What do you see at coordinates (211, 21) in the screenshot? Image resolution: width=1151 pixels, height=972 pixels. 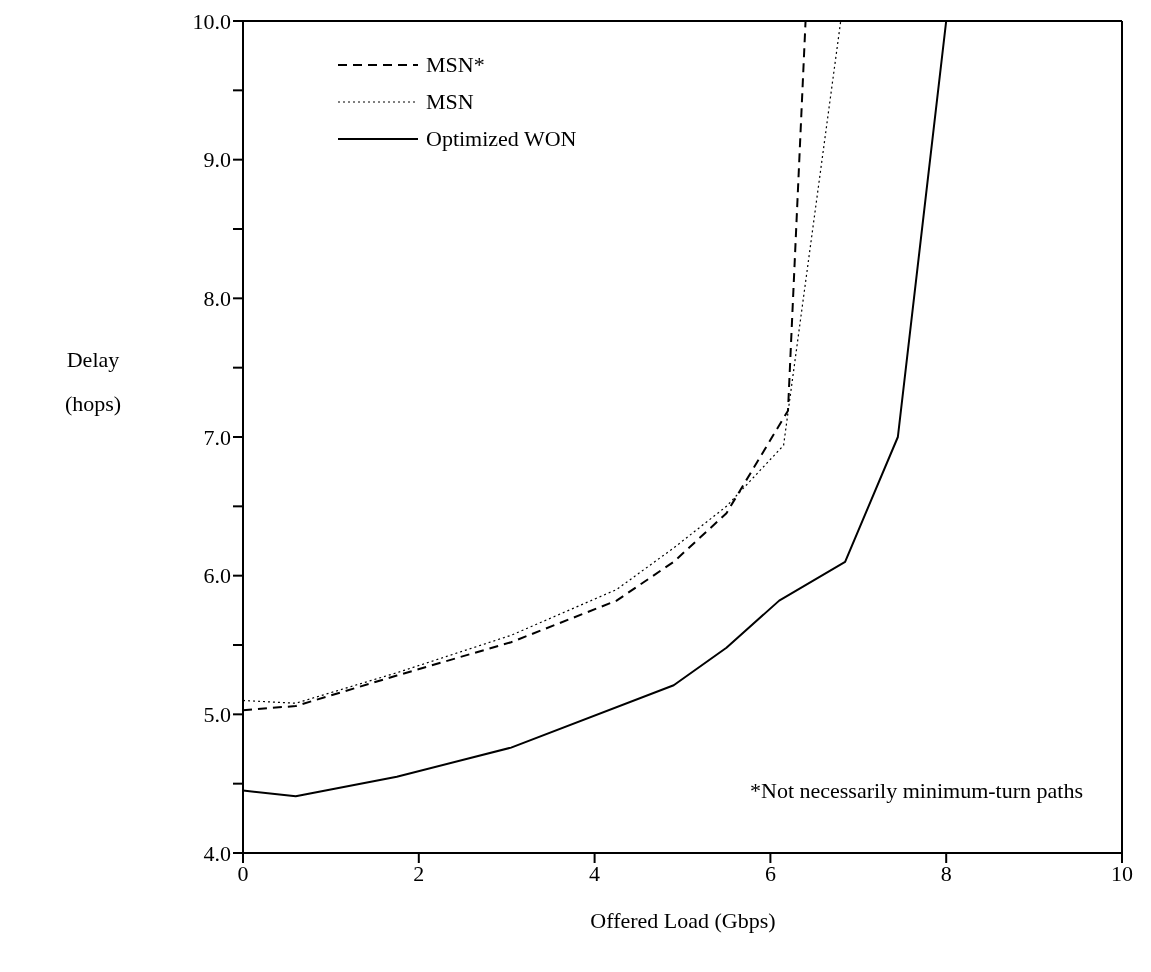 I see `y-tick-label: 10.0` at bounding box center [211, 21].